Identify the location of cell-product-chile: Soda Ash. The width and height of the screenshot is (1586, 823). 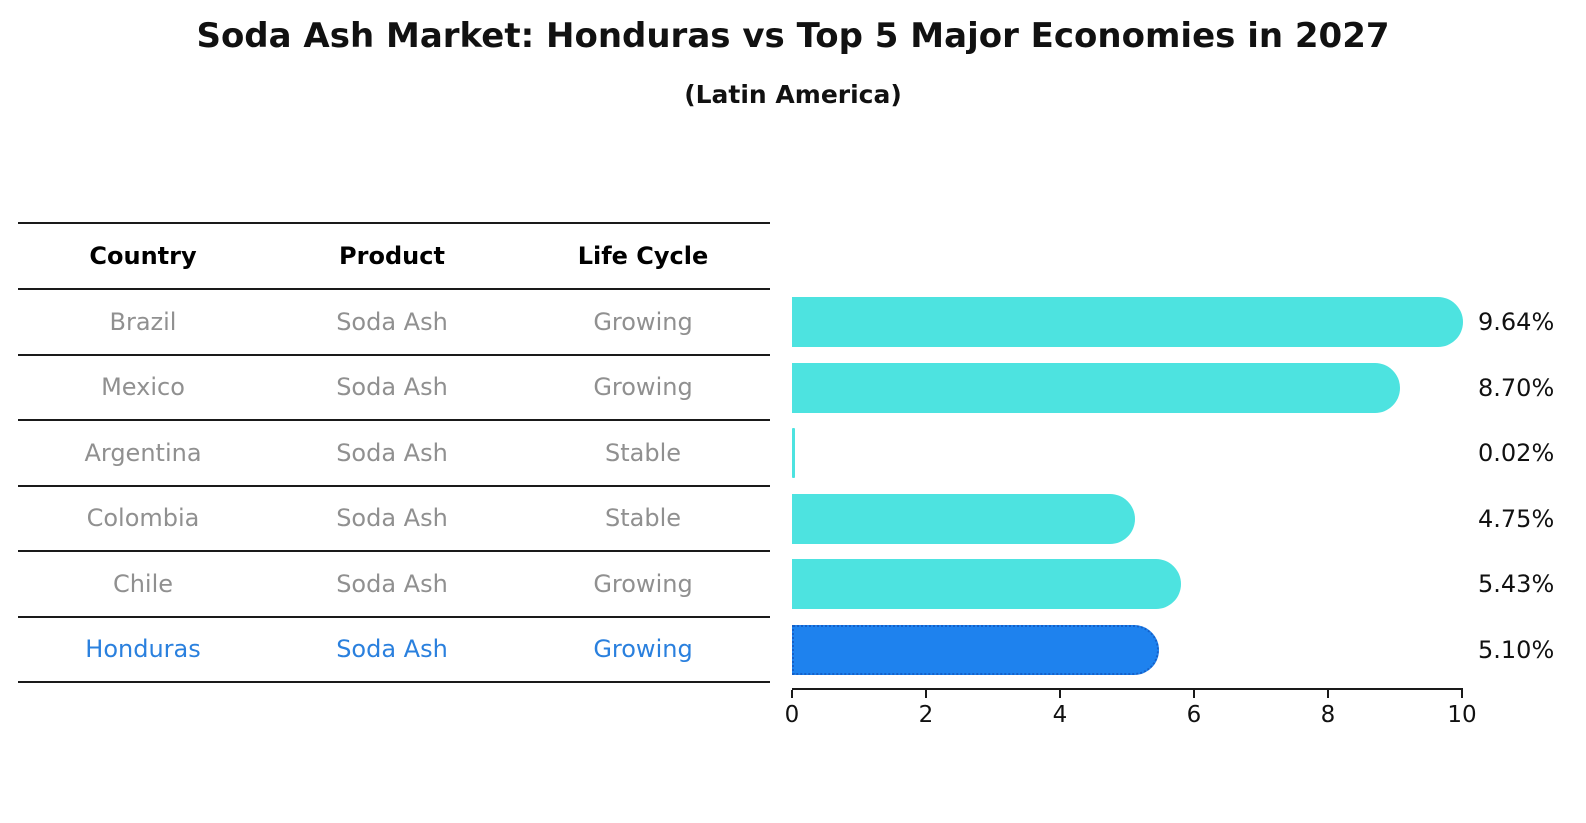
(392, 583).